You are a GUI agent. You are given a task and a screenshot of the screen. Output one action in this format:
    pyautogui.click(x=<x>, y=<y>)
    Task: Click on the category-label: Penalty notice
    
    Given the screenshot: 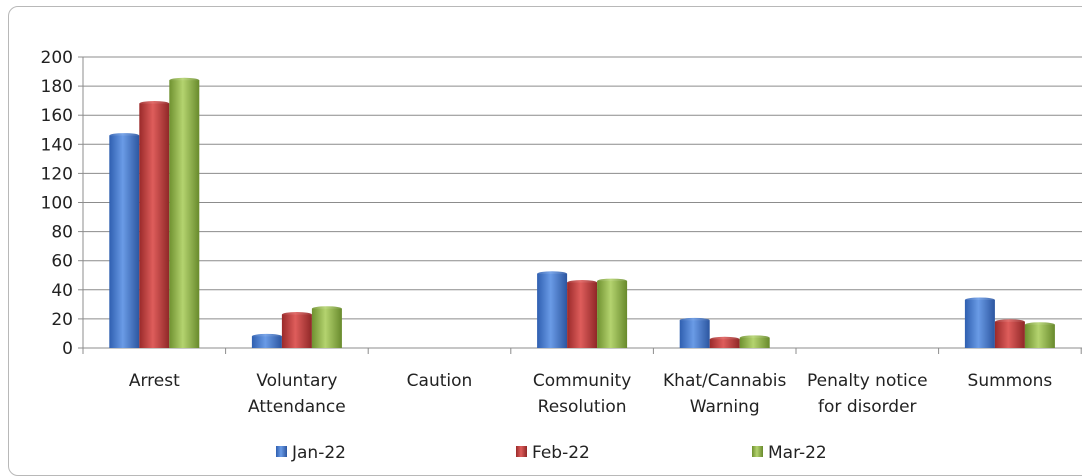 What is the action you would take?
    pyautogui.click(x=867, y=381)
    